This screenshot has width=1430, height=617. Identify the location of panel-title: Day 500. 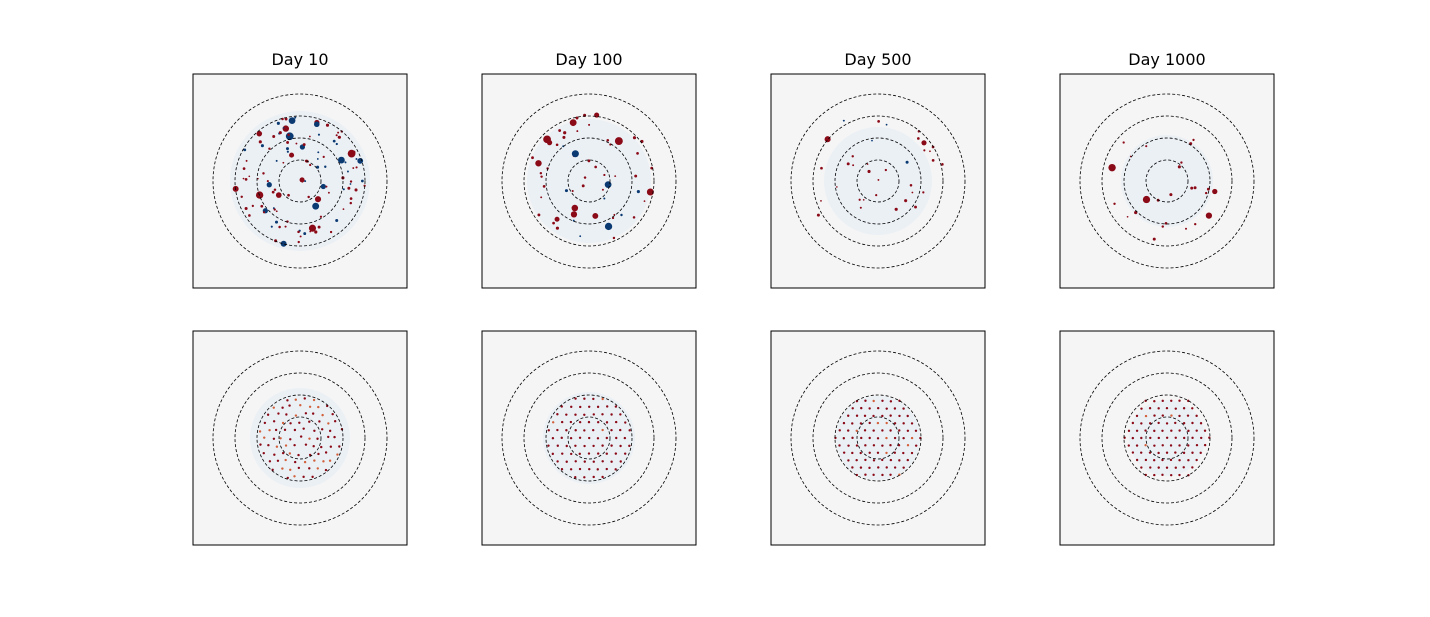
(877, 59).